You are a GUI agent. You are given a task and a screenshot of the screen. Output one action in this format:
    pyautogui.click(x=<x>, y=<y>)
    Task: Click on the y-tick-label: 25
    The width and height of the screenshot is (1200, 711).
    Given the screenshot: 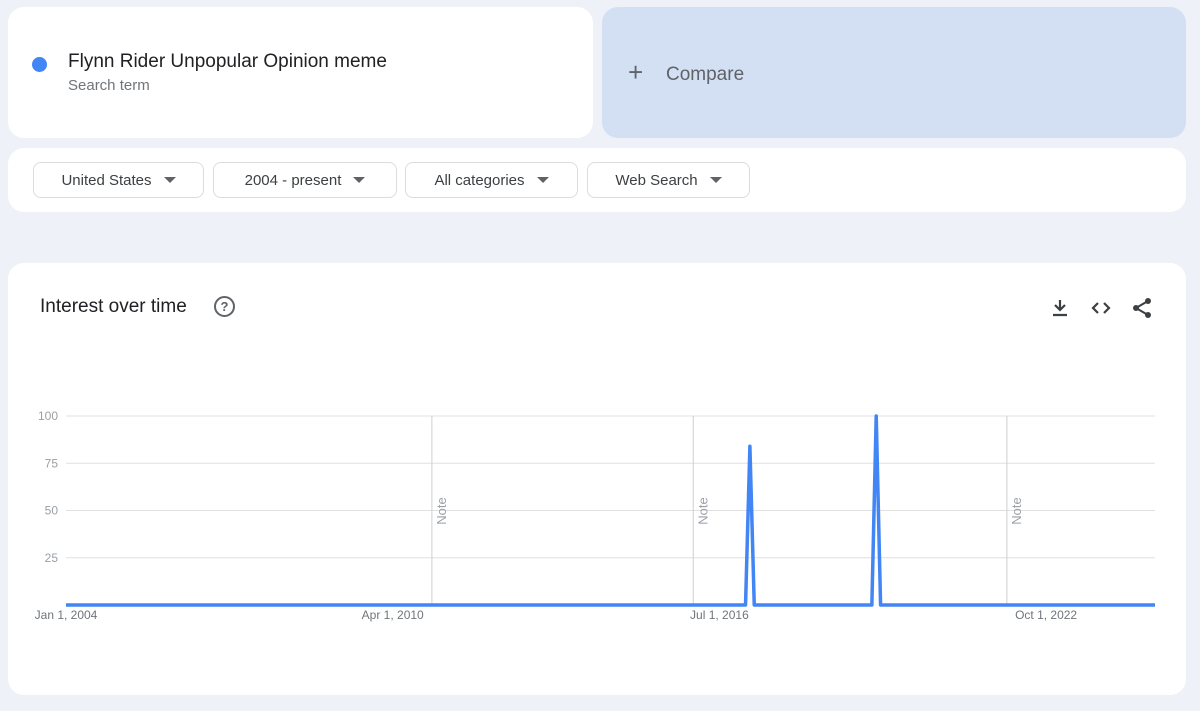 What is the action you would take?
    pyautogui.click(x=52, y=558)
    